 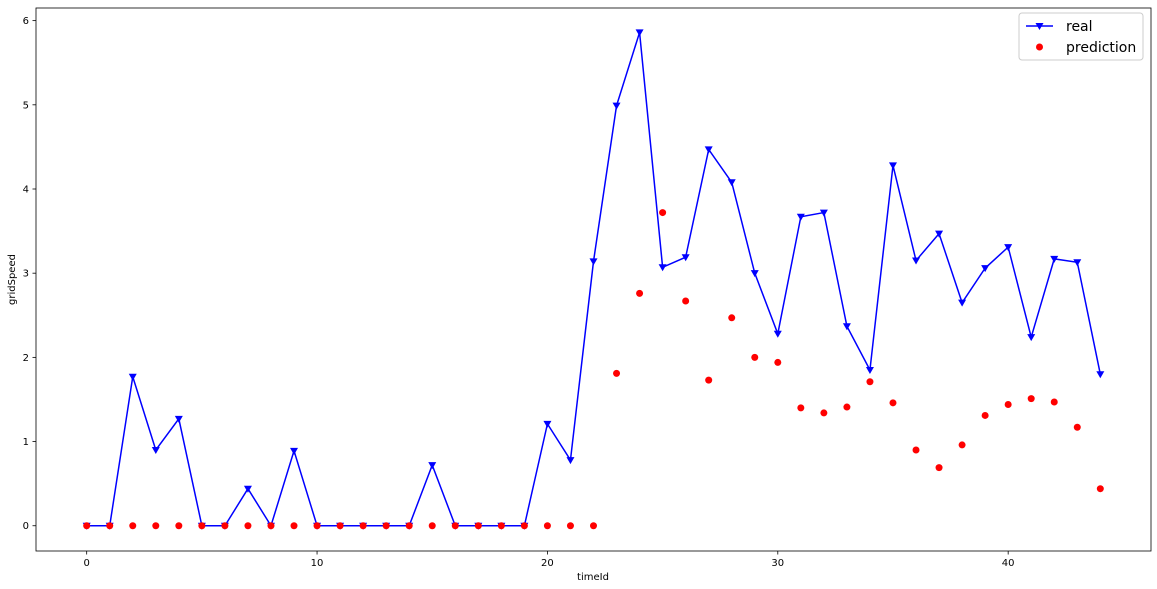 I want to click on y-tick-label: 5, so click(x=26, y=105).